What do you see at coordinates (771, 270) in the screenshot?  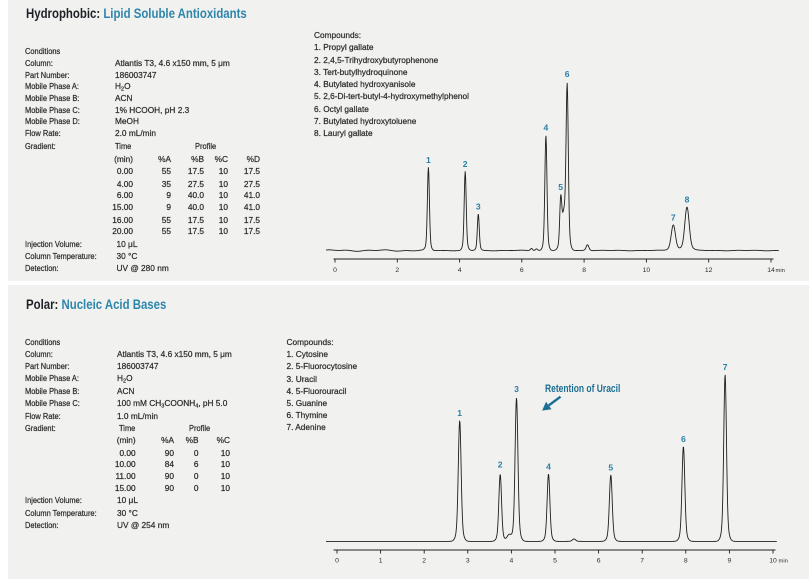 I see `svg-text: 14` at bounding box center [771, 270].